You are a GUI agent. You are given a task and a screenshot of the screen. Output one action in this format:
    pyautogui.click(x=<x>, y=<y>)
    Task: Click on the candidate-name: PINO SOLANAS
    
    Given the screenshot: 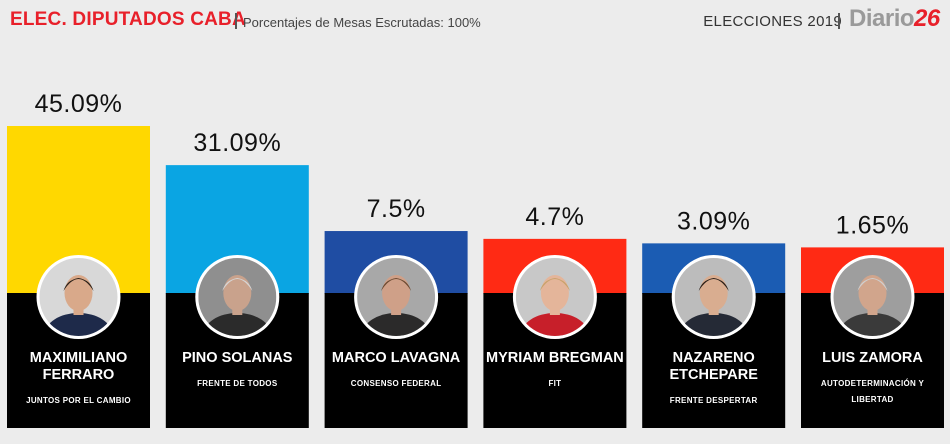 What is the action you would take?
    pyautogui.click(x=237, y=358)
    